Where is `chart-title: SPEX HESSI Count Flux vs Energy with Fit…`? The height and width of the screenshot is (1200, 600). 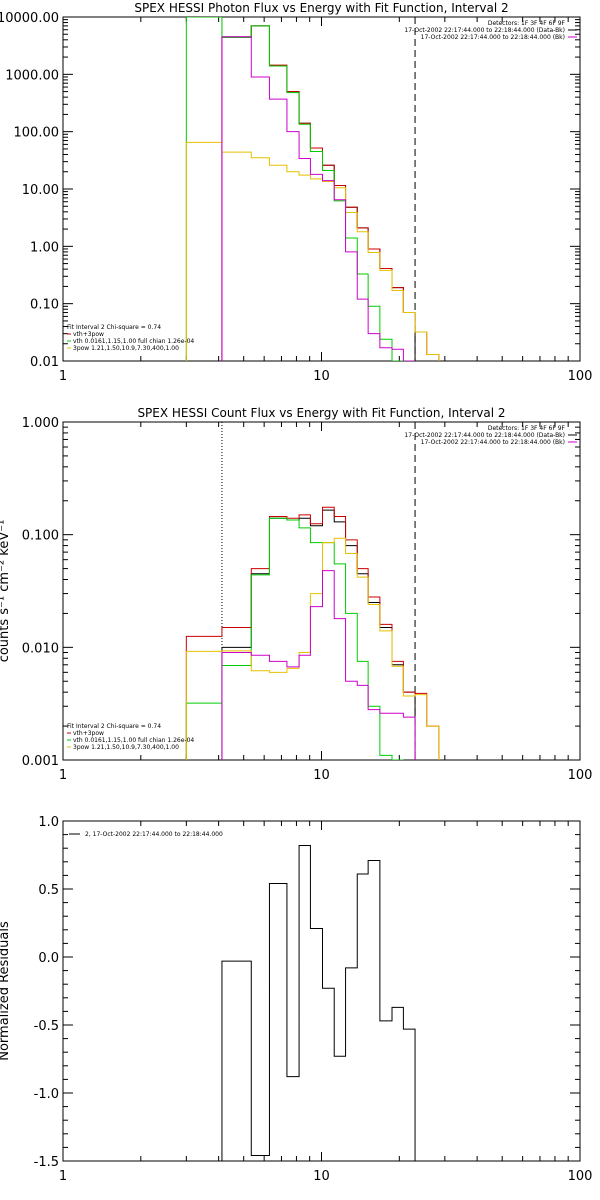 chart-title: SPEX HESSI Count Flux vs Energy with Fit… is located at coordinates (321, 413).